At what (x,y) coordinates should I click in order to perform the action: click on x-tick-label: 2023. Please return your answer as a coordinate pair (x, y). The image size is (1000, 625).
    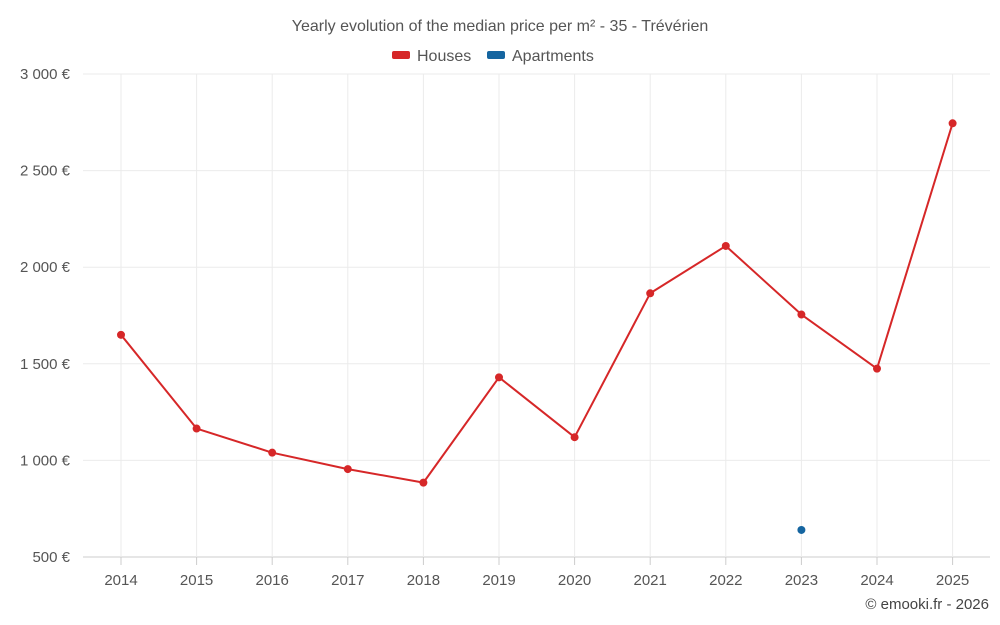
    Looking at the image, I should click on (801, 580).